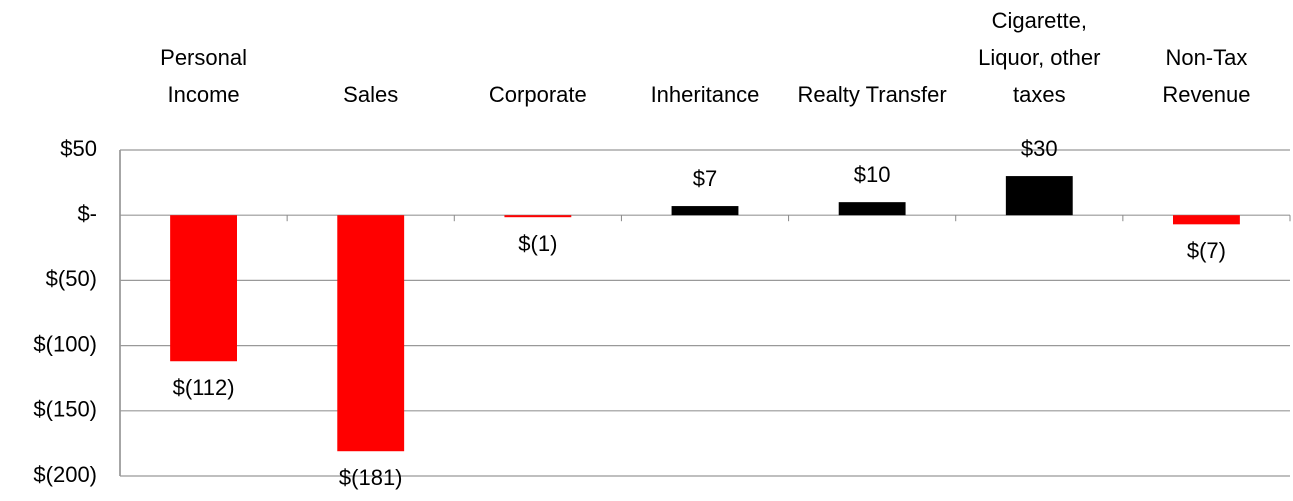 The width and height of the screenshot is (1293, 501). I want to click on x-tick-label: Inheritance, so click(705, 94).